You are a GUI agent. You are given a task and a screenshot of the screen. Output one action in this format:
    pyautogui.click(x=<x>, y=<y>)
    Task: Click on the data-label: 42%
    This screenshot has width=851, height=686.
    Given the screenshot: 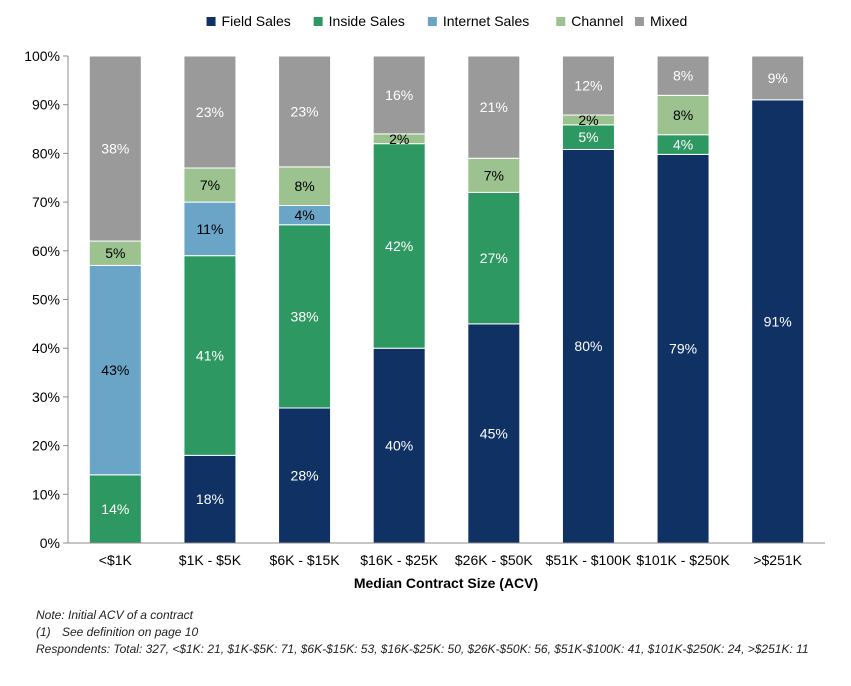 What is the action you would take?
    pyautogui.click(x=399, y=246)
    